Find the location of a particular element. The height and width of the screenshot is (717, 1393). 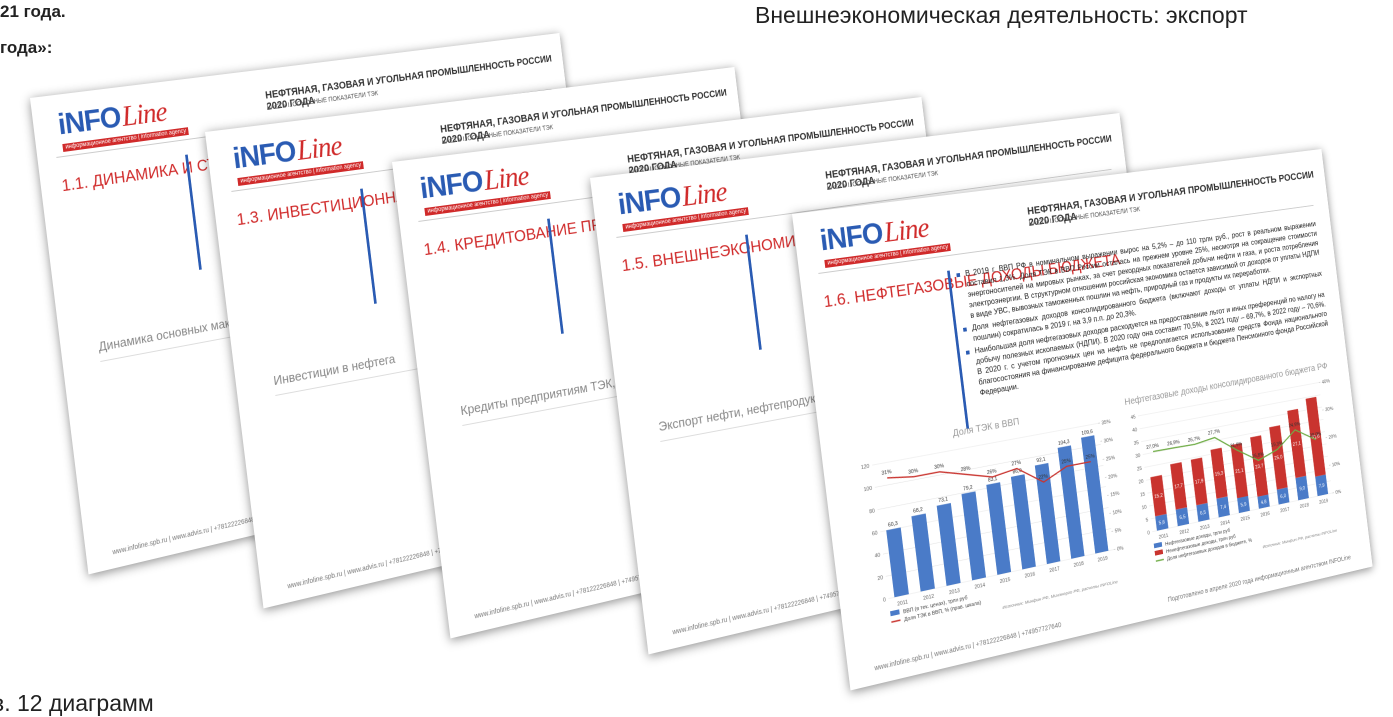

y2-tick-label: 5% is located at coordinates (1118, 530).